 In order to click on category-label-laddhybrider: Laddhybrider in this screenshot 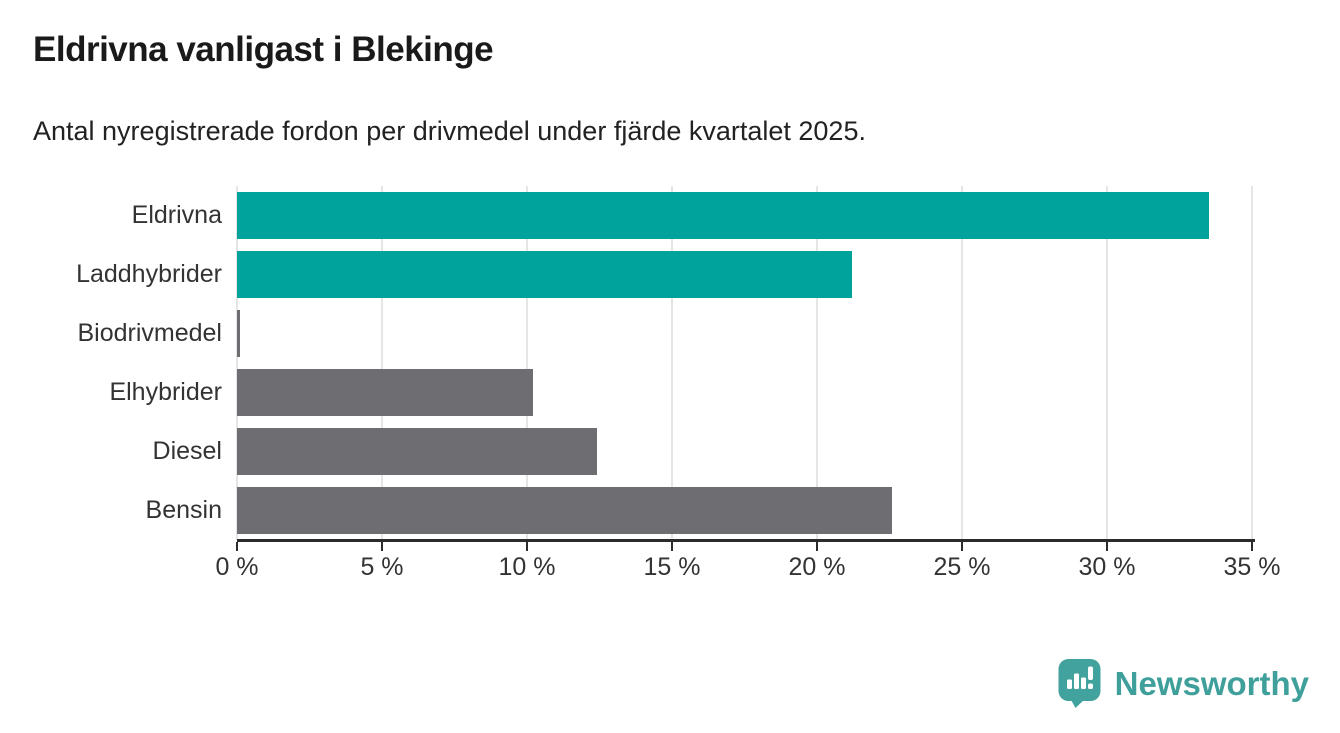, I will do `click(149, 274)`.